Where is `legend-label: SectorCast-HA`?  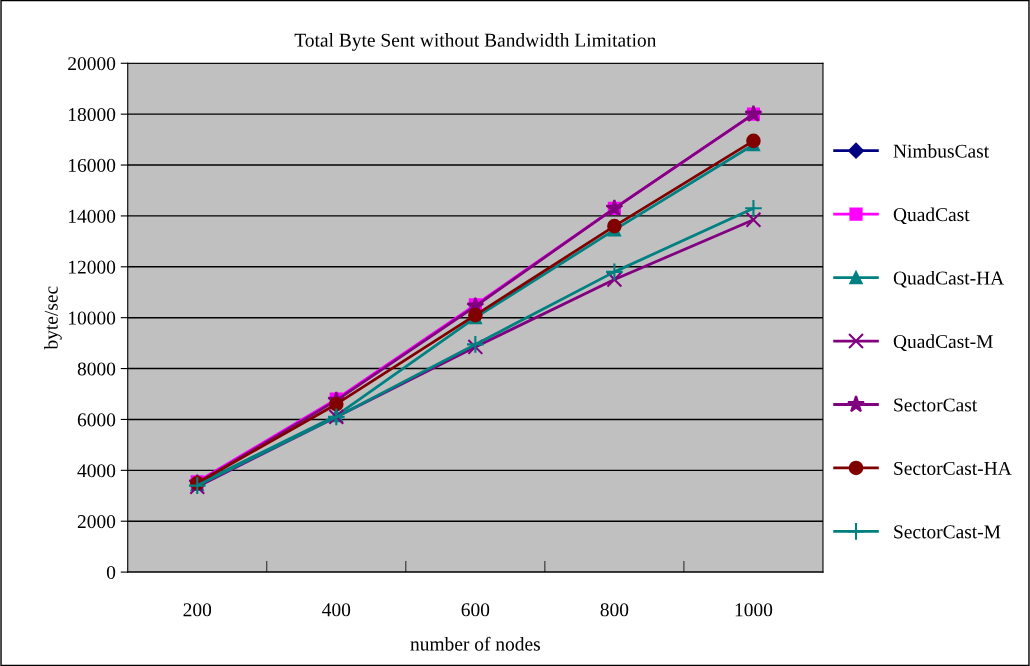 legend-label: SectorCast-HA is located at coordinates (953, 468).